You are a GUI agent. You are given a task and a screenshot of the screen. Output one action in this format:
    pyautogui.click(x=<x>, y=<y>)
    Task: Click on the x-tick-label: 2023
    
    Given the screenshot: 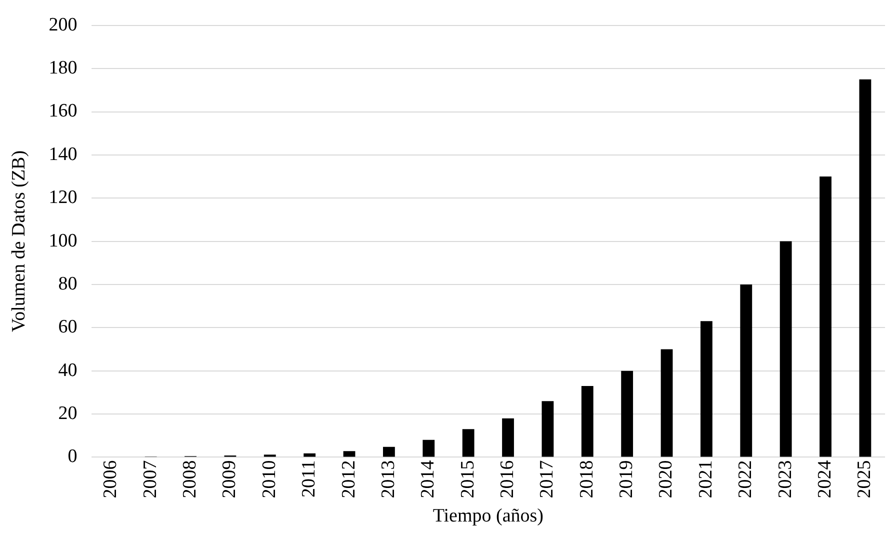 What is the action you would take?
    pyautogui.click(x=785, y=479)
    